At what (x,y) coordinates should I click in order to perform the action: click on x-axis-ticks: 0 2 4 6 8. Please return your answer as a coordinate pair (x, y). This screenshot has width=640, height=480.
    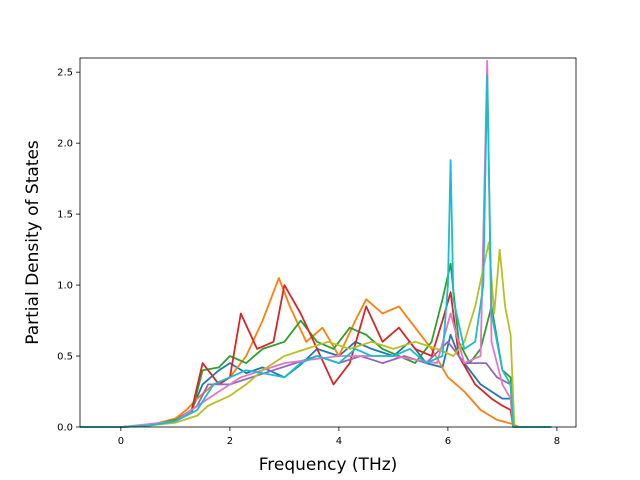
    Looking at the image, I should click on (339, 437).